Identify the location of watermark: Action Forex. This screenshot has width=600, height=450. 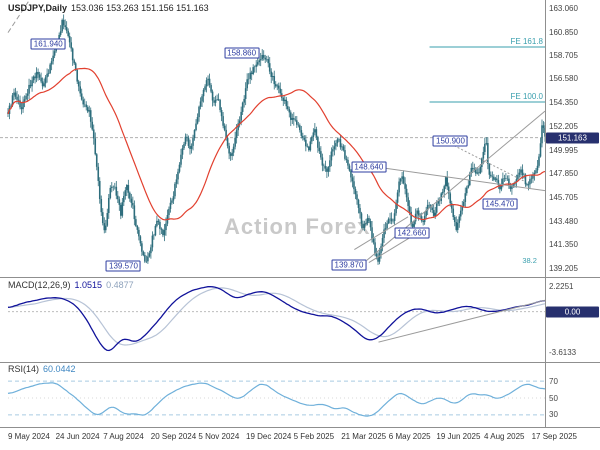
(297, 226).